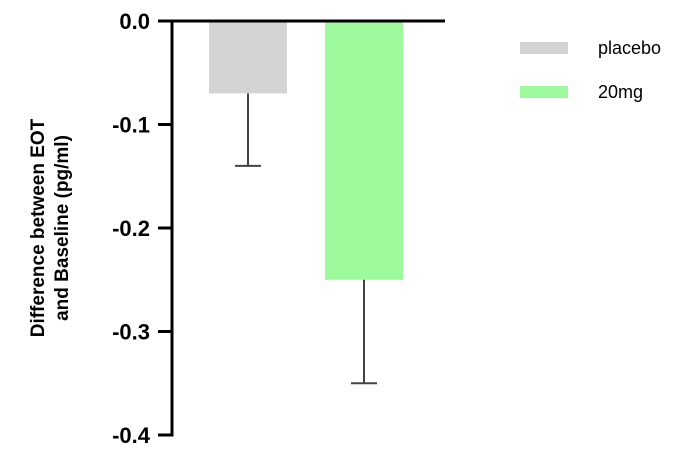 This screenshot has height=450, width=689. I want to click on y-tick-label: 0.0, so click(134, 21).